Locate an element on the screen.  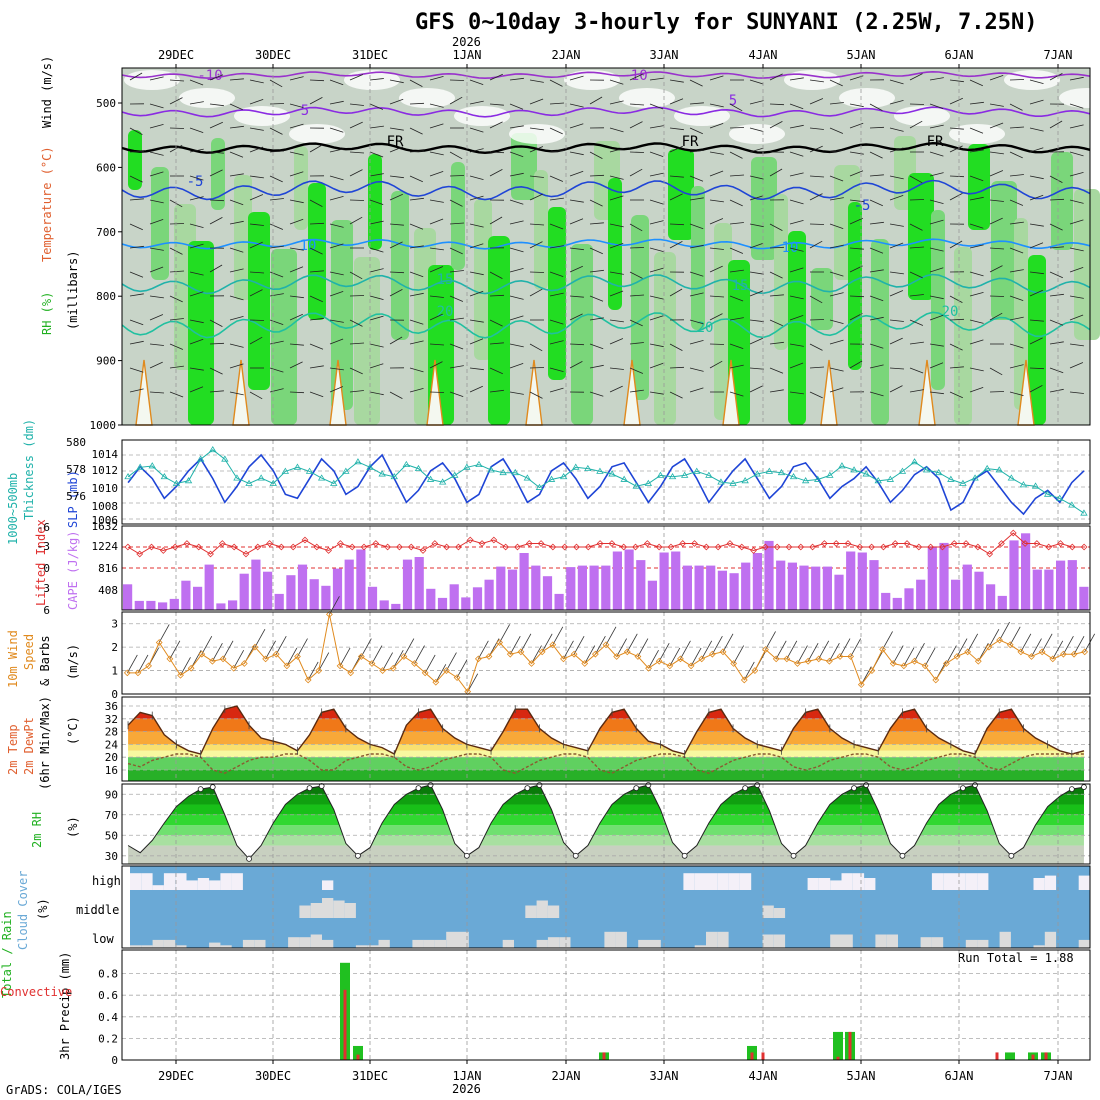
wind-tick-label: 2 is located at coordinates (114, 647).